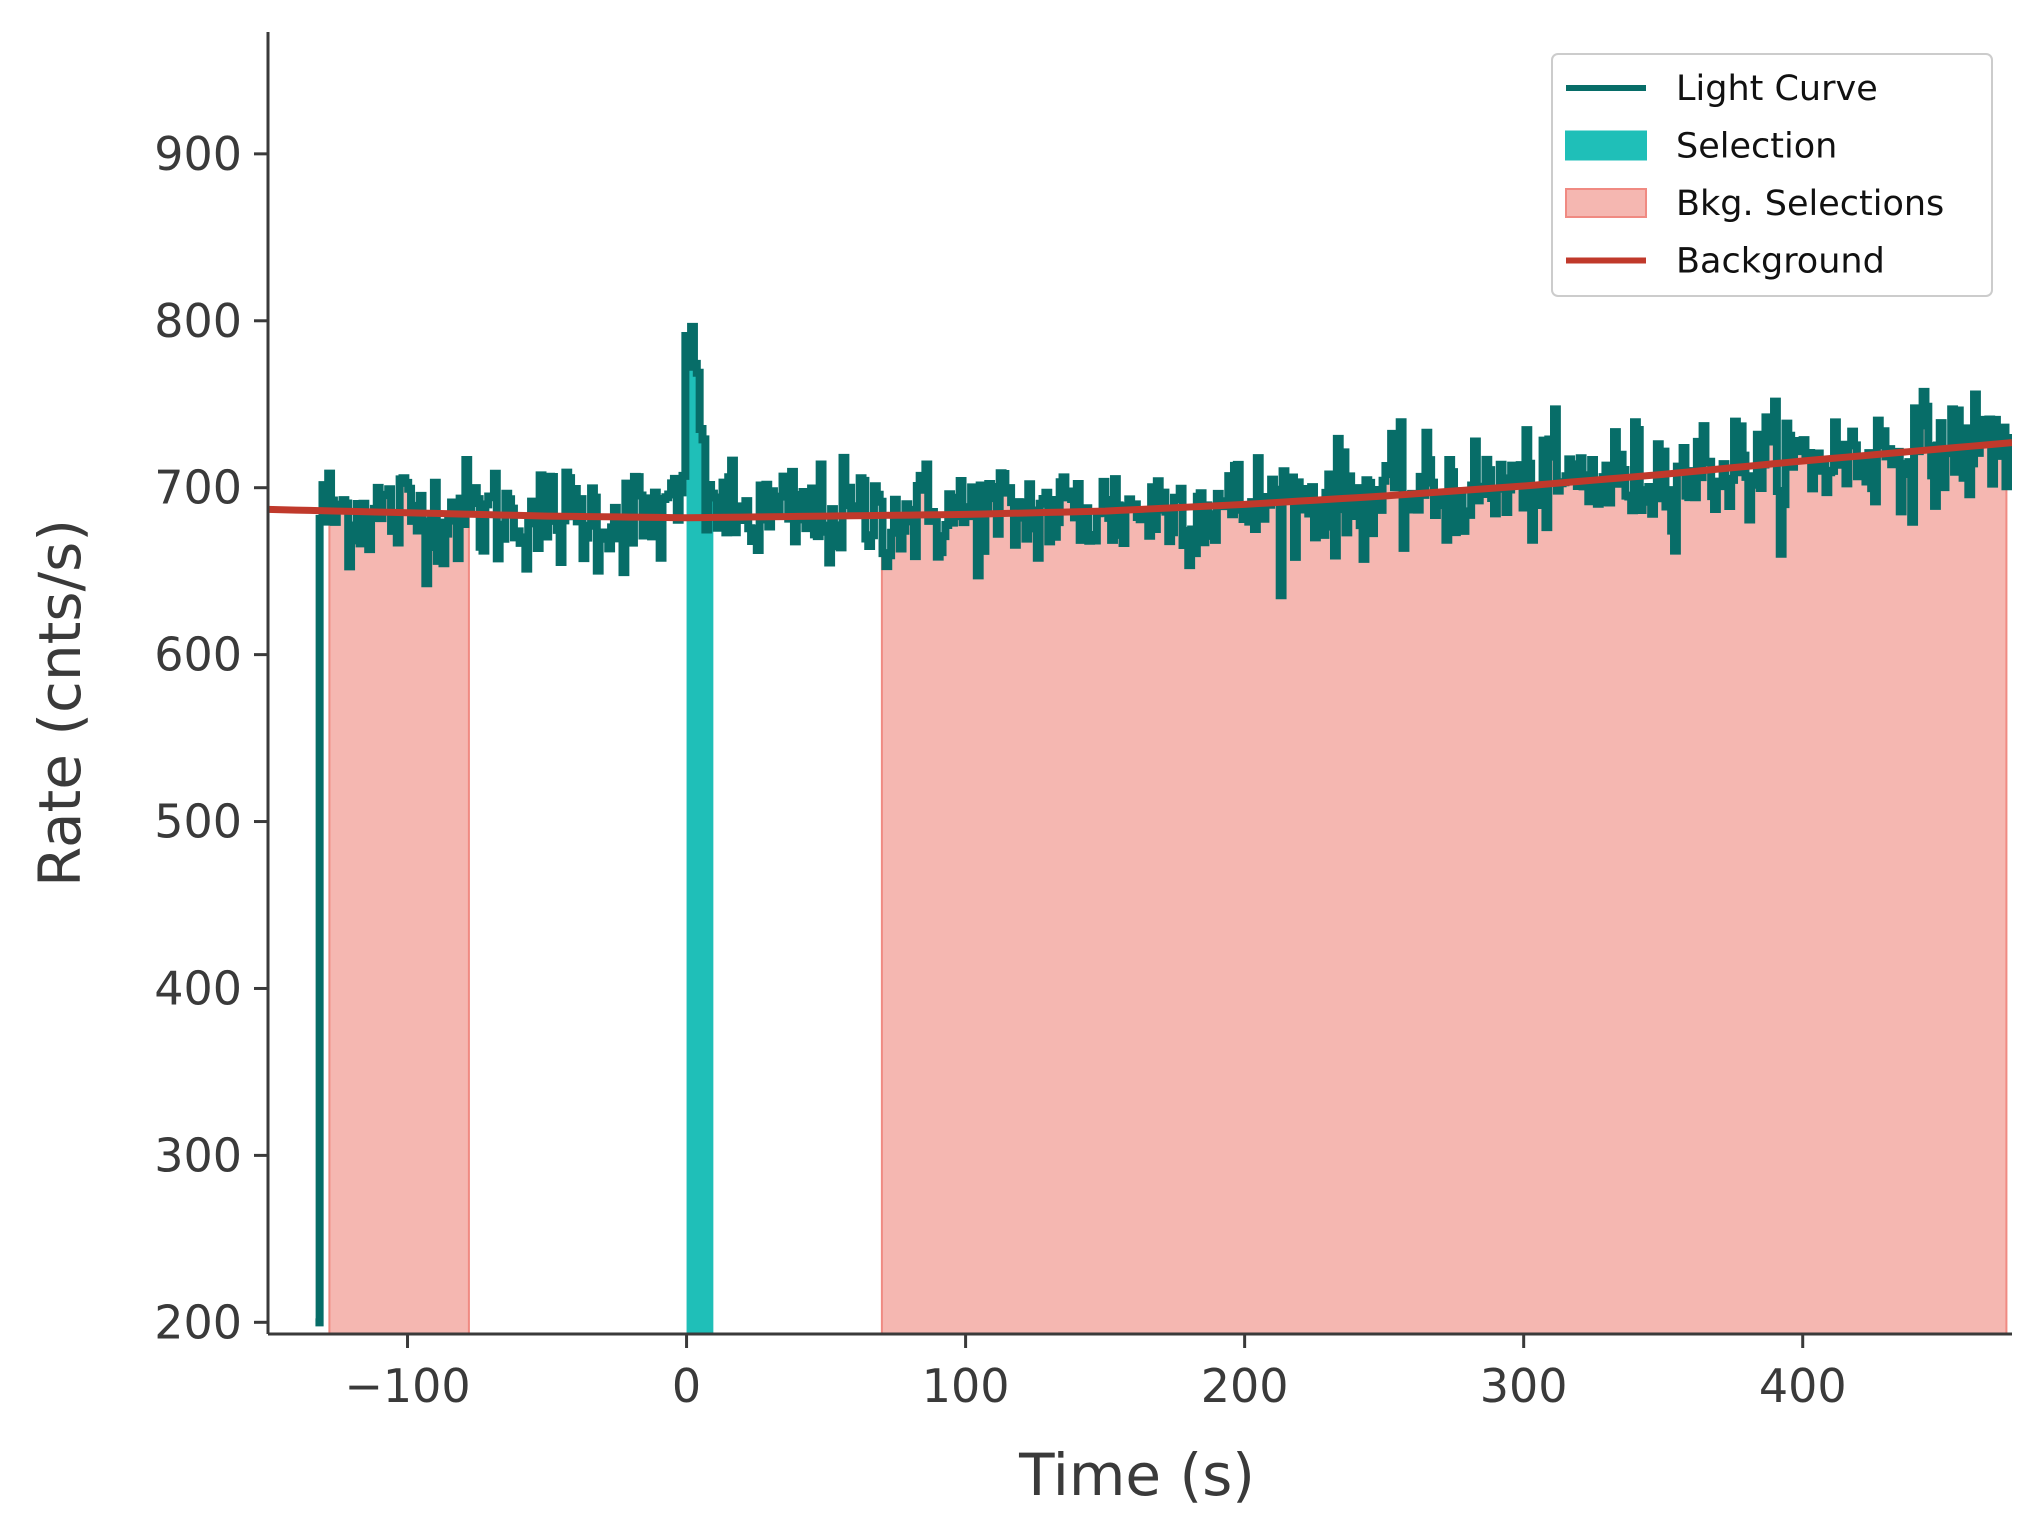  I want to click on x-tick-label: −100, so click(407, 1386).